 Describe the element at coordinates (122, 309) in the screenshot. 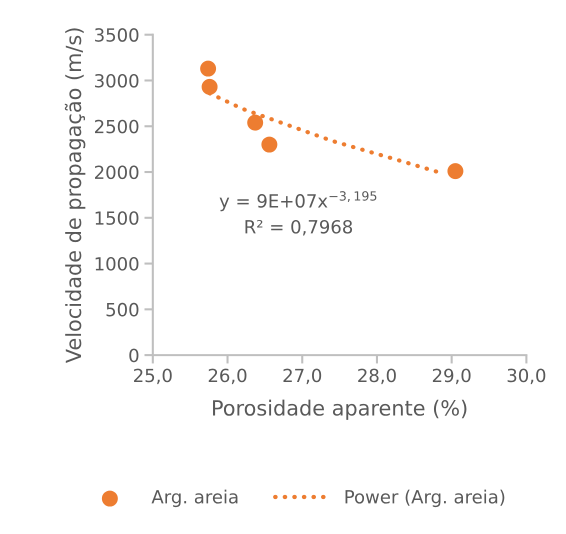

I see `y-tick-label: 500` at that location.